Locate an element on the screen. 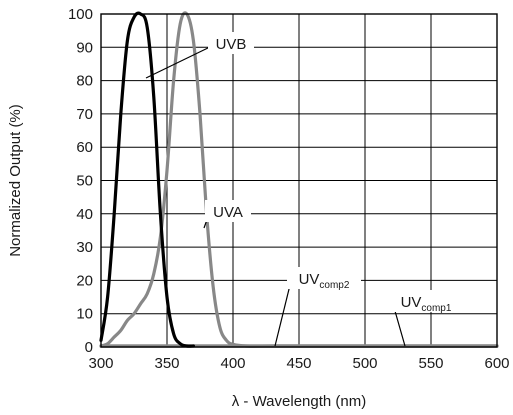 The width and height of the screenshot is (513, 415). y-tick-label: 10 is located at coordinates (84, 314).